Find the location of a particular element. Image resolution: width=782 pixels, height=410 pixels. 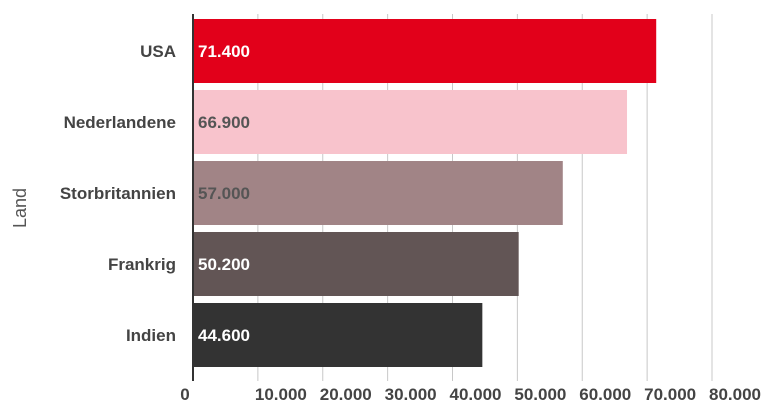

x-tick-label: 10.000 is located at coordinates (281, 394).